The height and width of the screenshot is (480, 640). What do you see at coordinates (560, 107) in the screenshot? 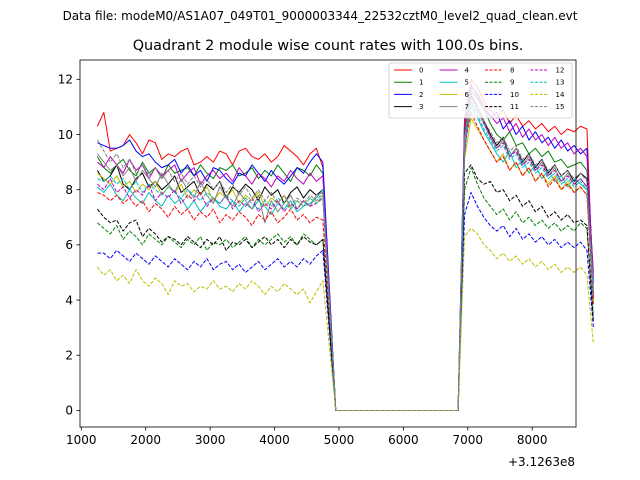
I see `legend-label-15: 15` at bounding box center [560, 107].